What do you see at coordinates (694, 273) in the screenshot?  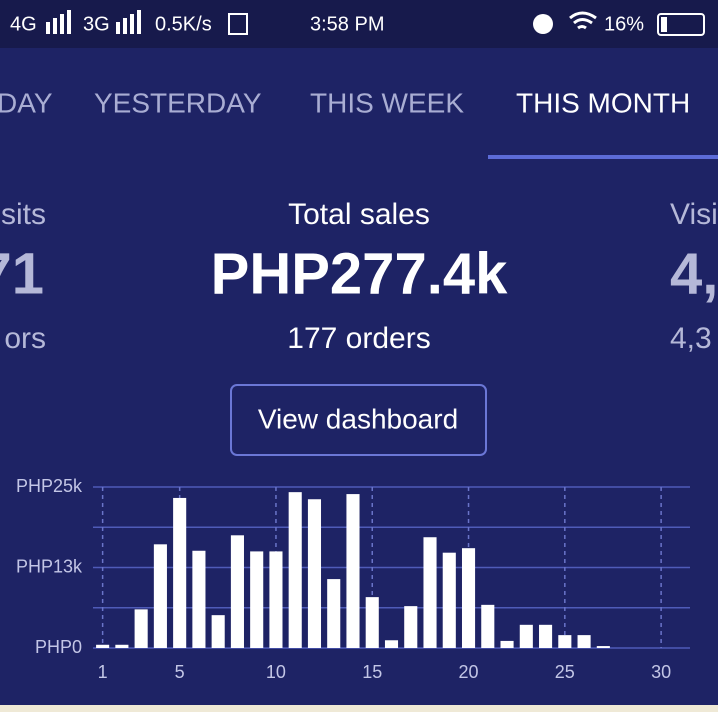 I see `card-value: 4,` at bounding box center [694, 273].